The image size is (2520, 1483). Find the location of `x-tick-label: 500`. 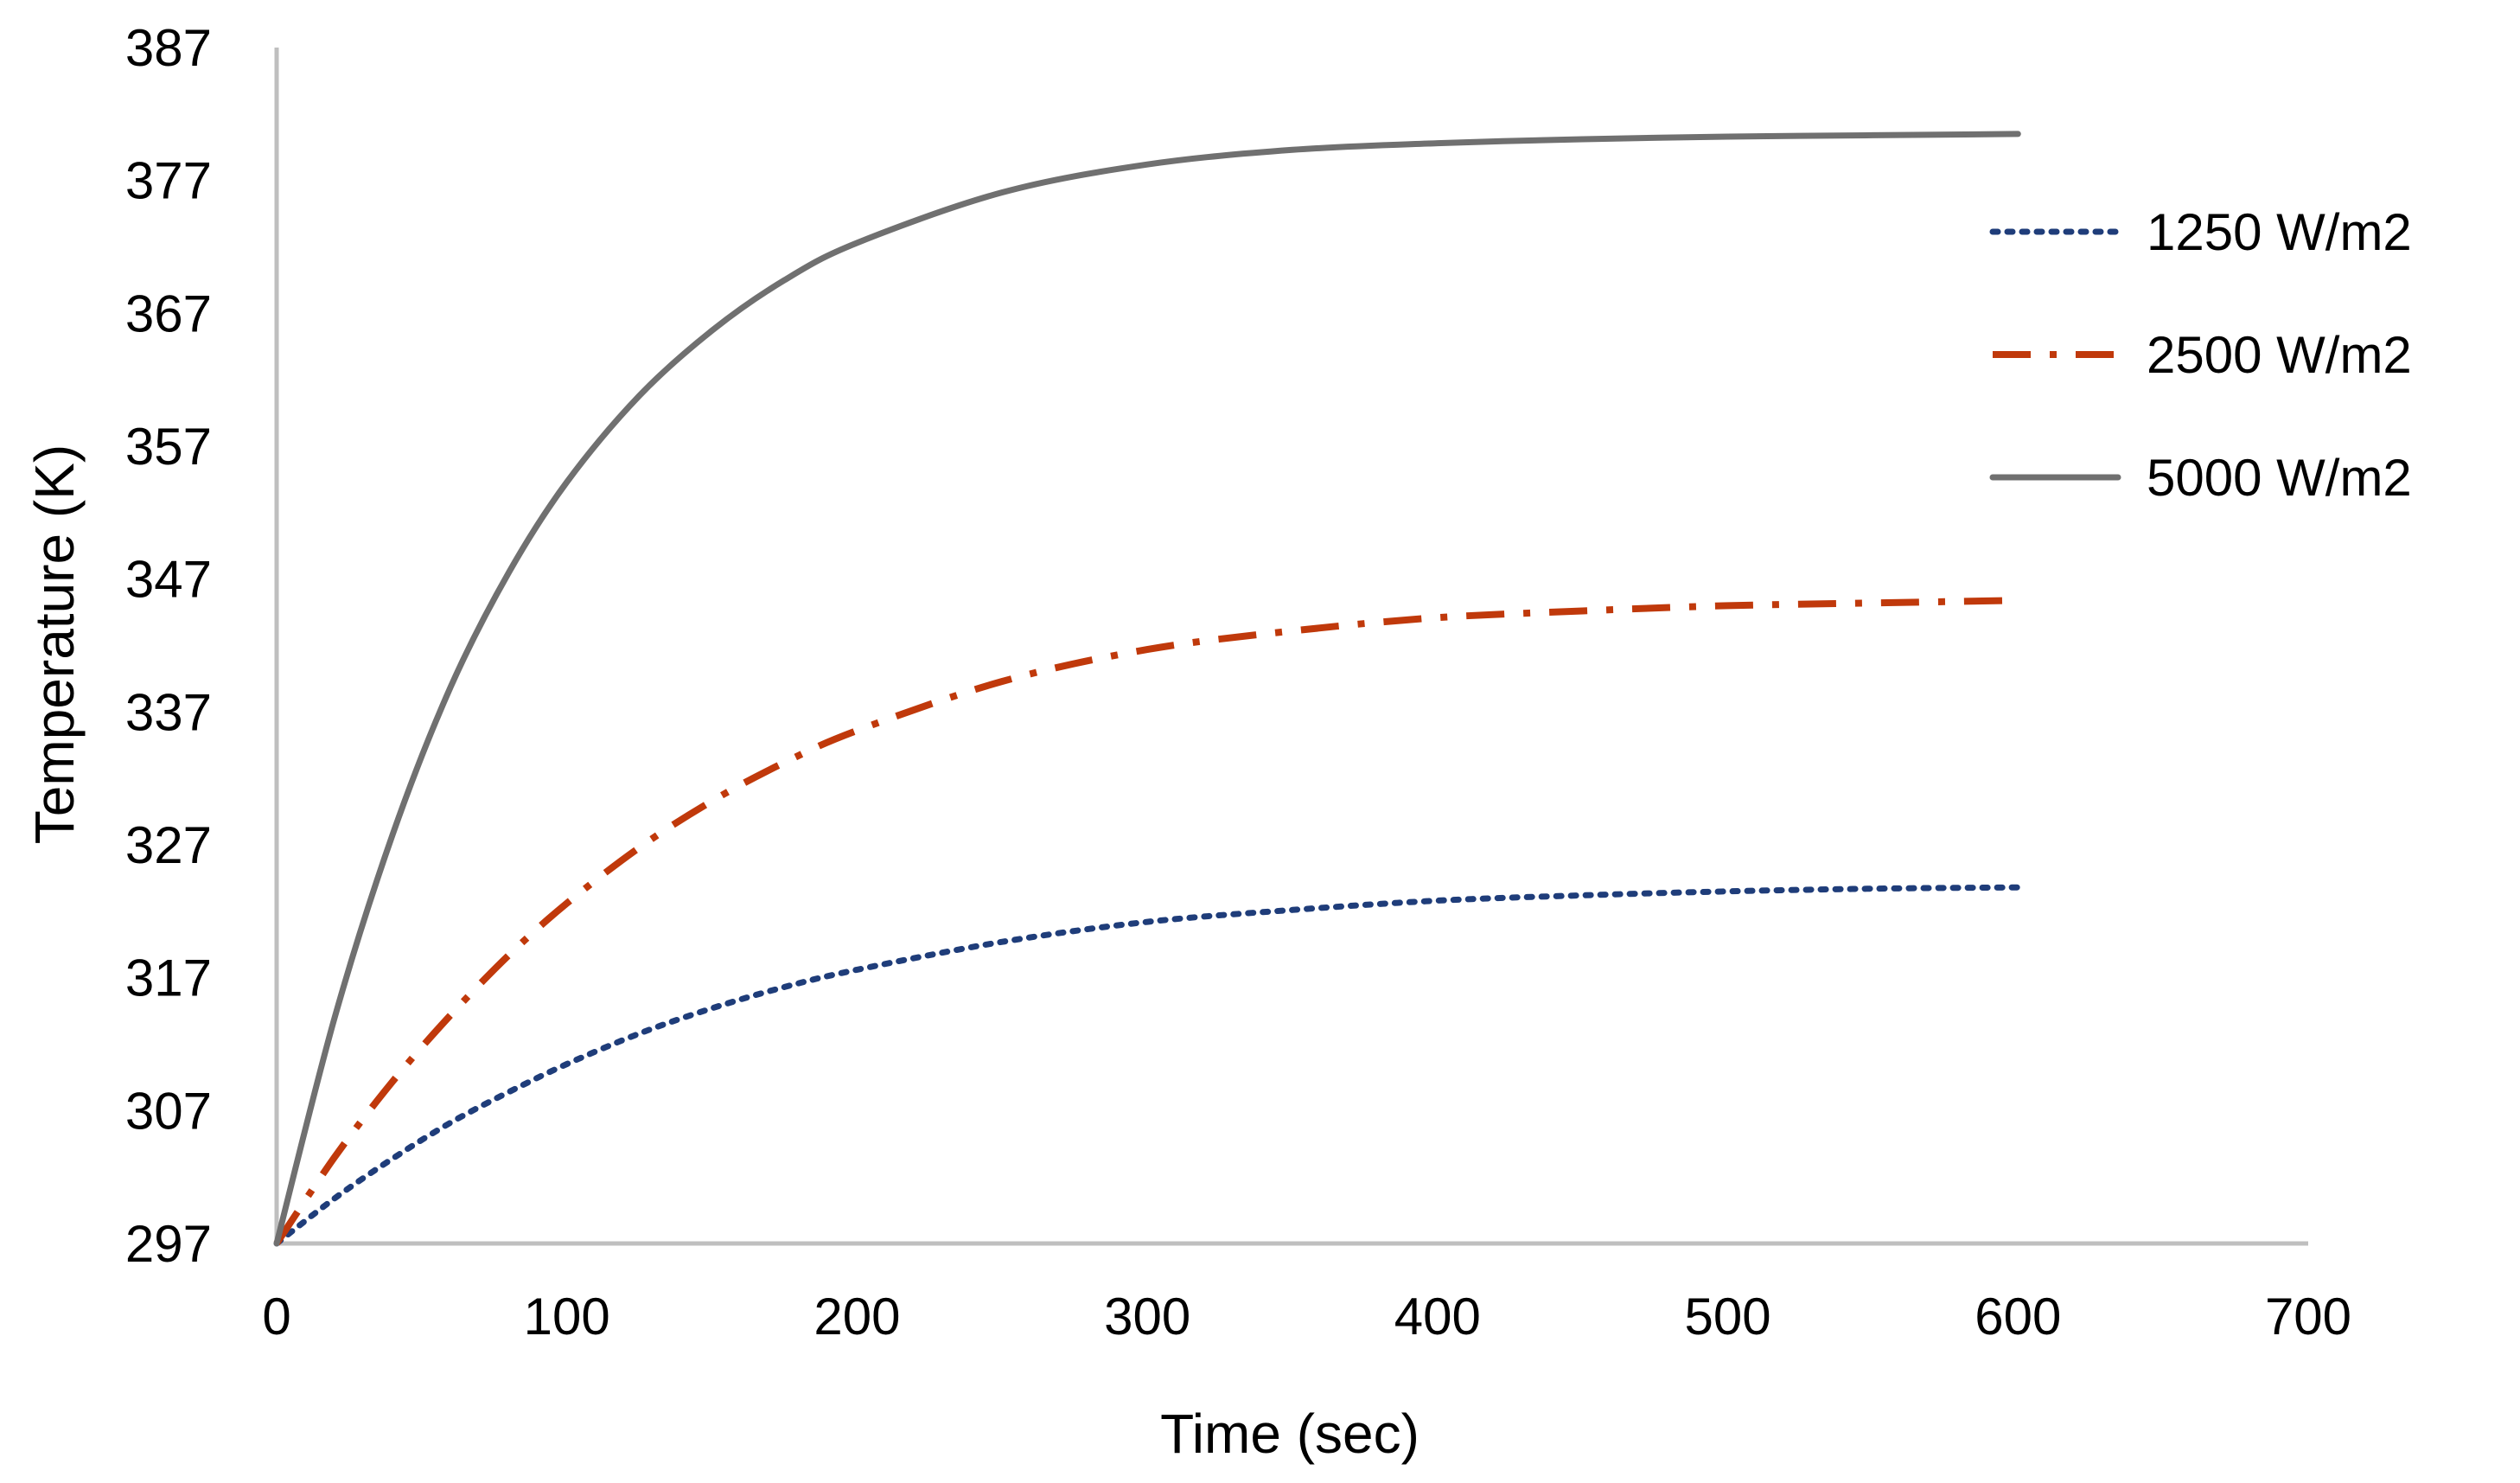

x-tick-label: 500 is located at coordinates (1728, 1317).